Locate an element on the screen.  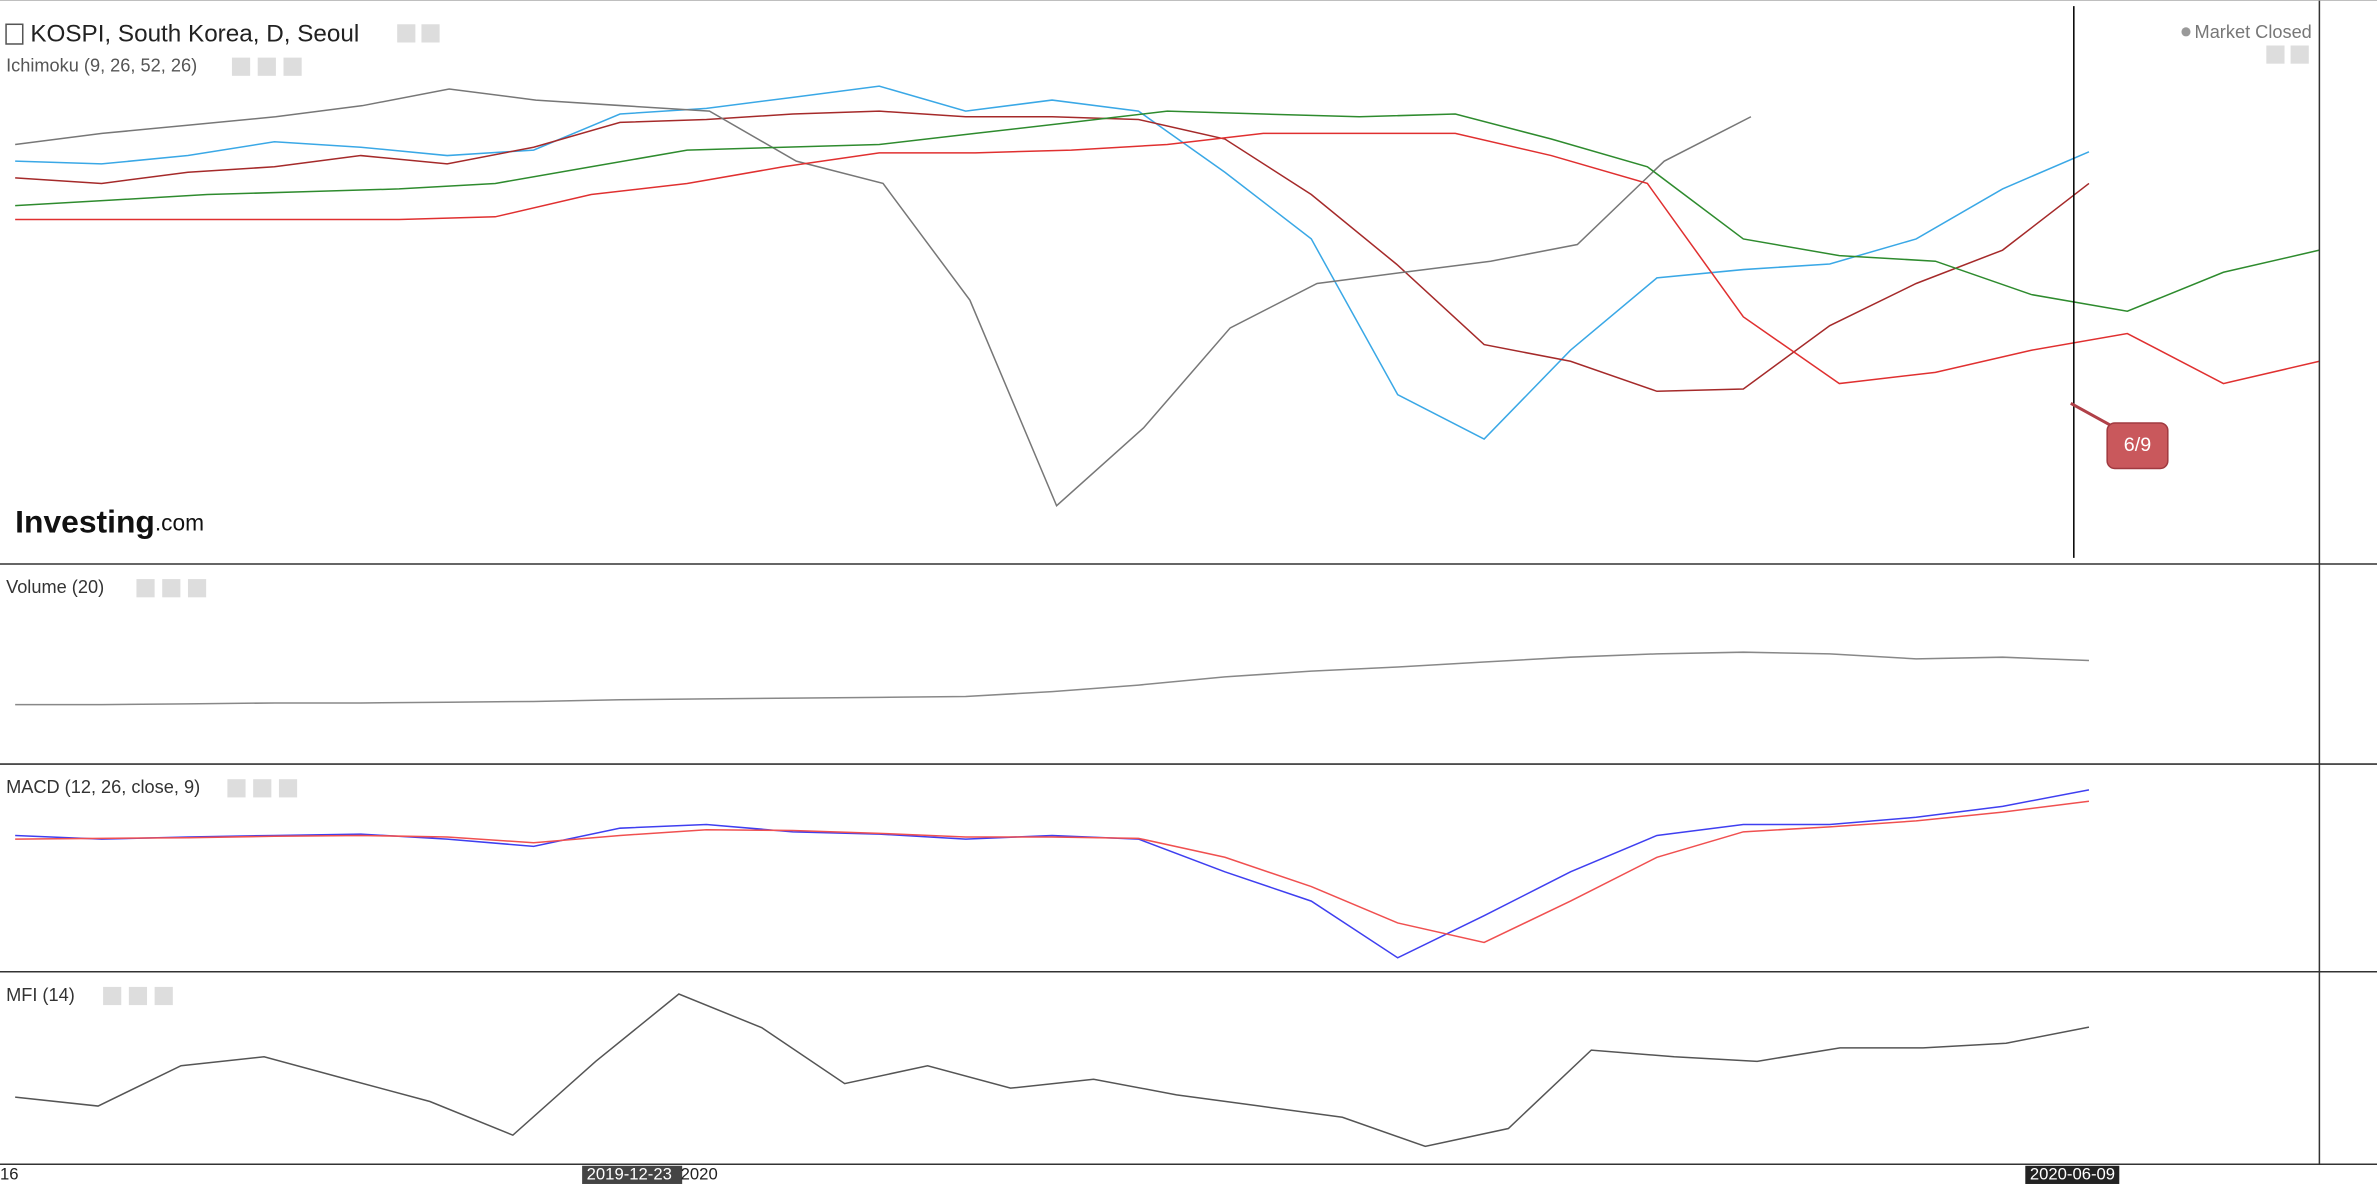
volume-ma is located at coordinates (1052, 678).